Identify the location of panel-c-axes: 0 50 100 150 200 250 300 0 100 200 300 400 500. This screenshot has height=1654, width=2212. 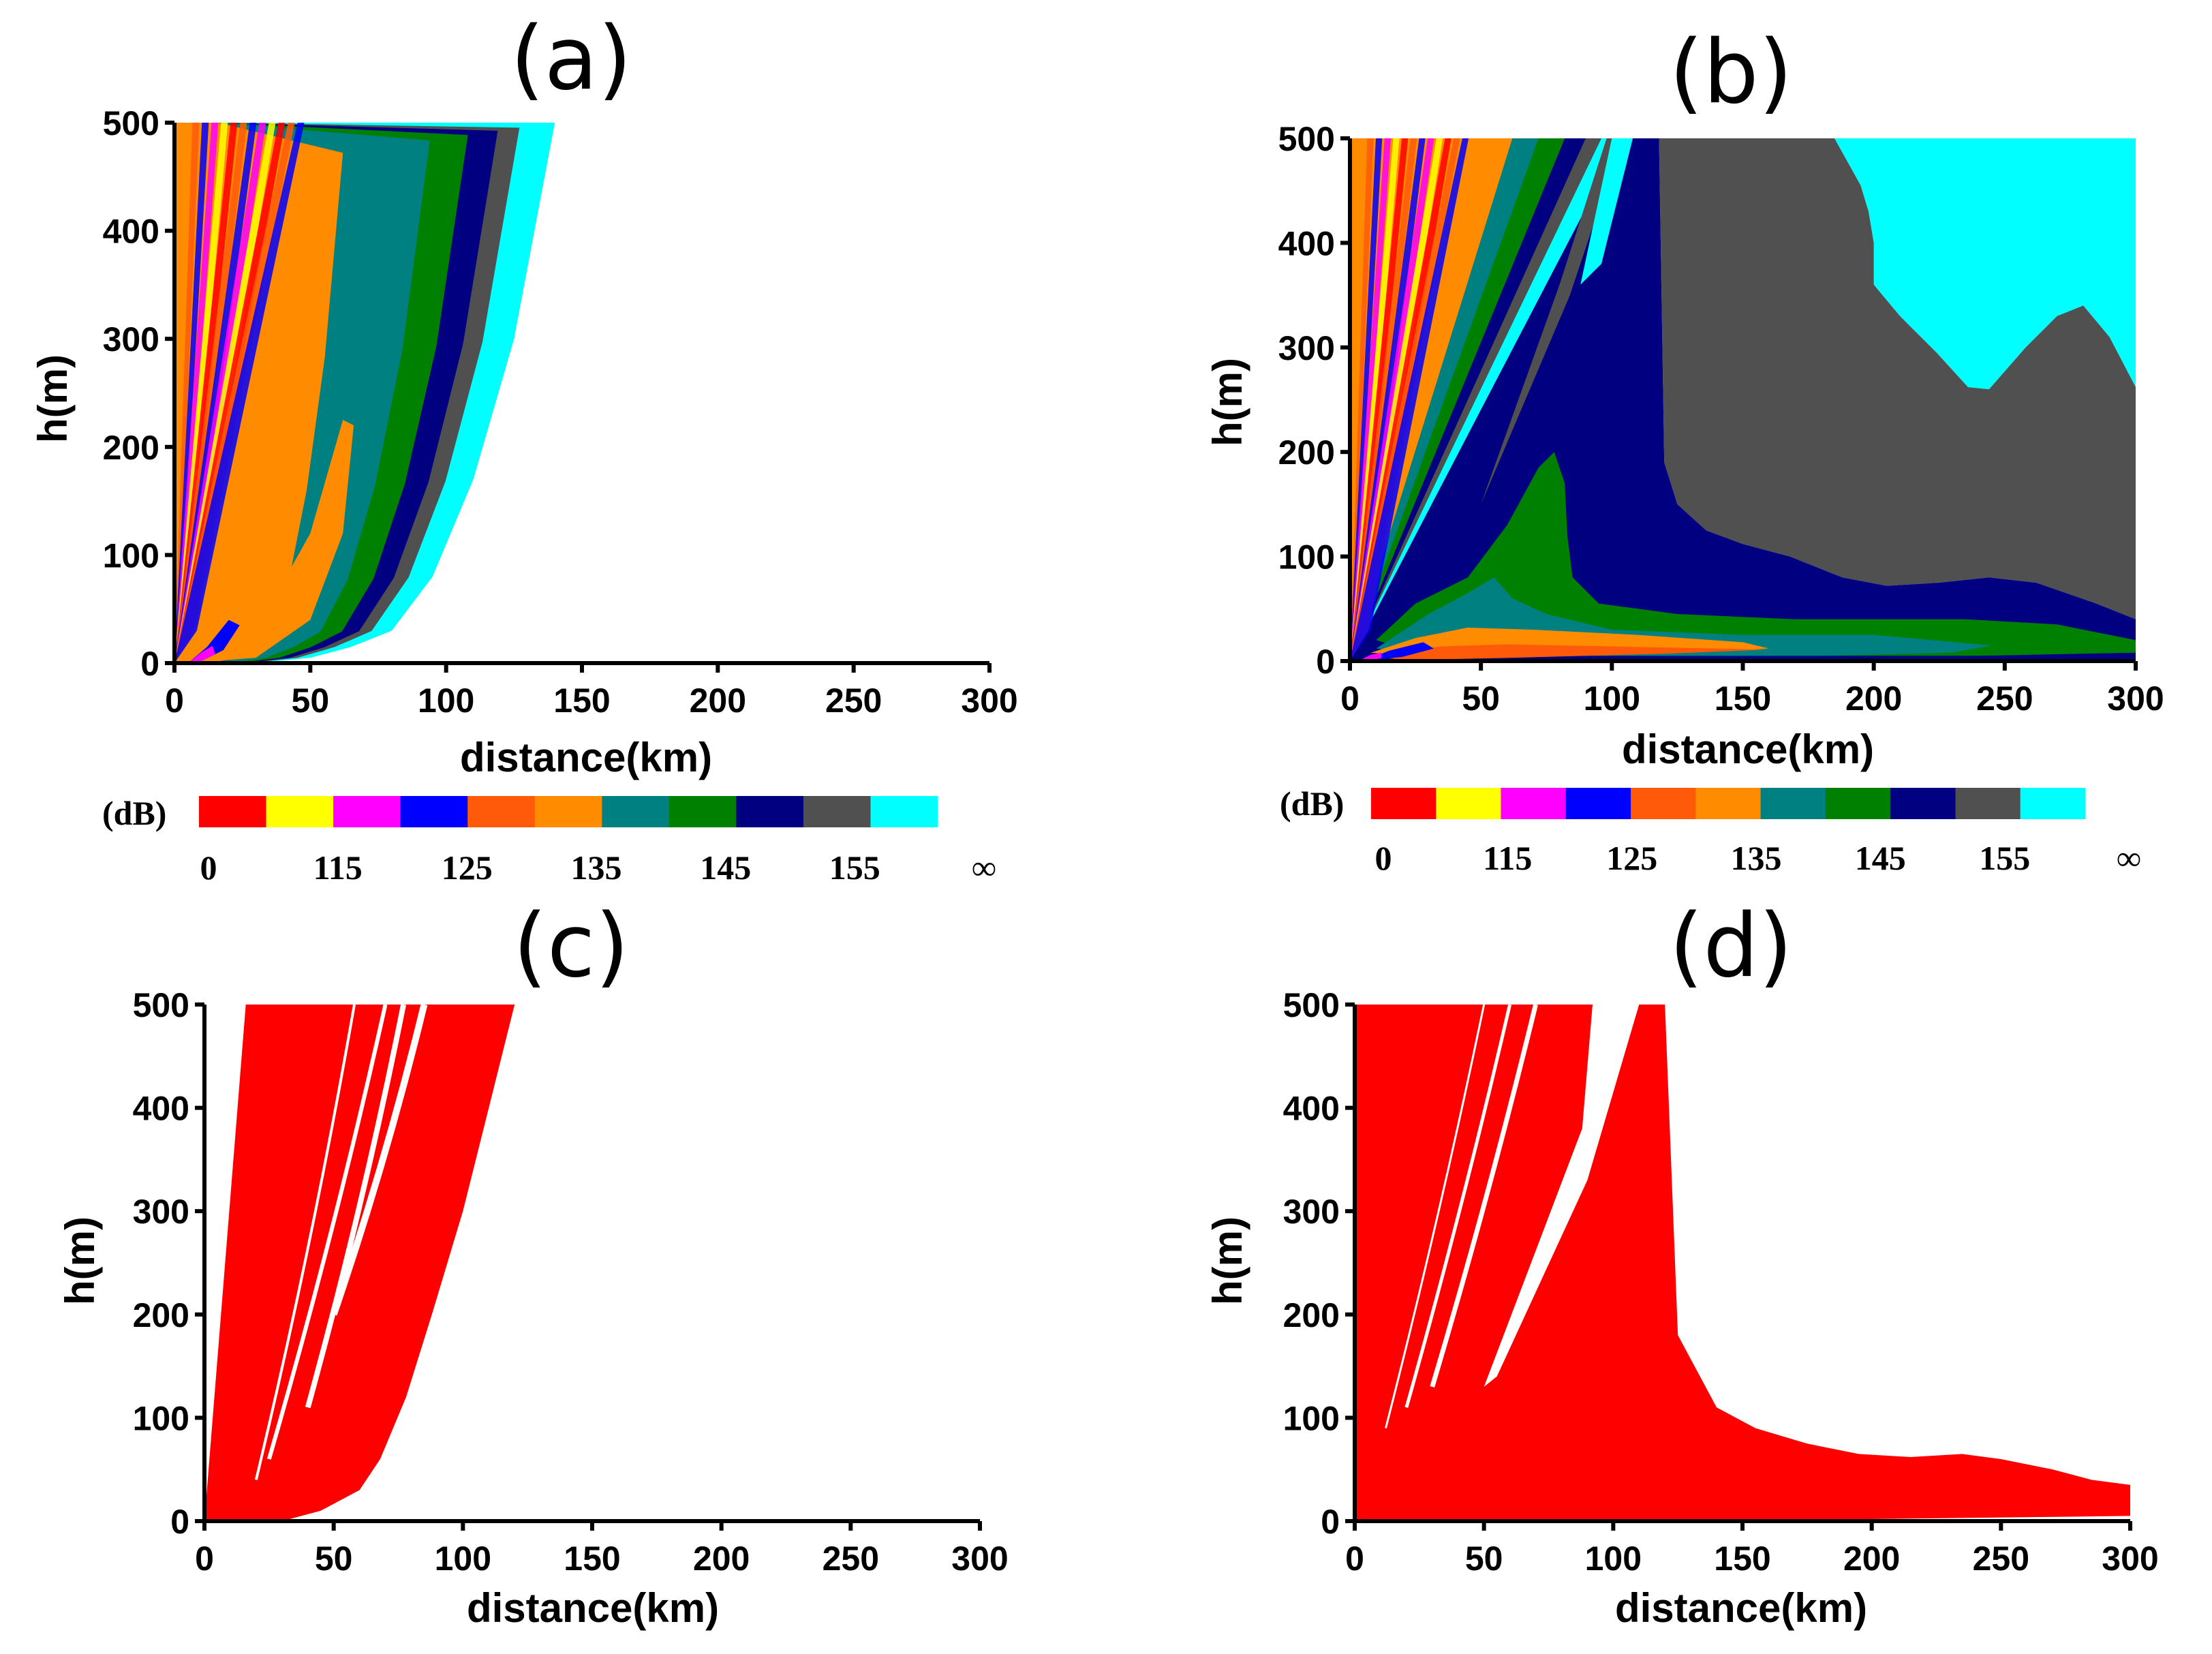
(571, 1282).